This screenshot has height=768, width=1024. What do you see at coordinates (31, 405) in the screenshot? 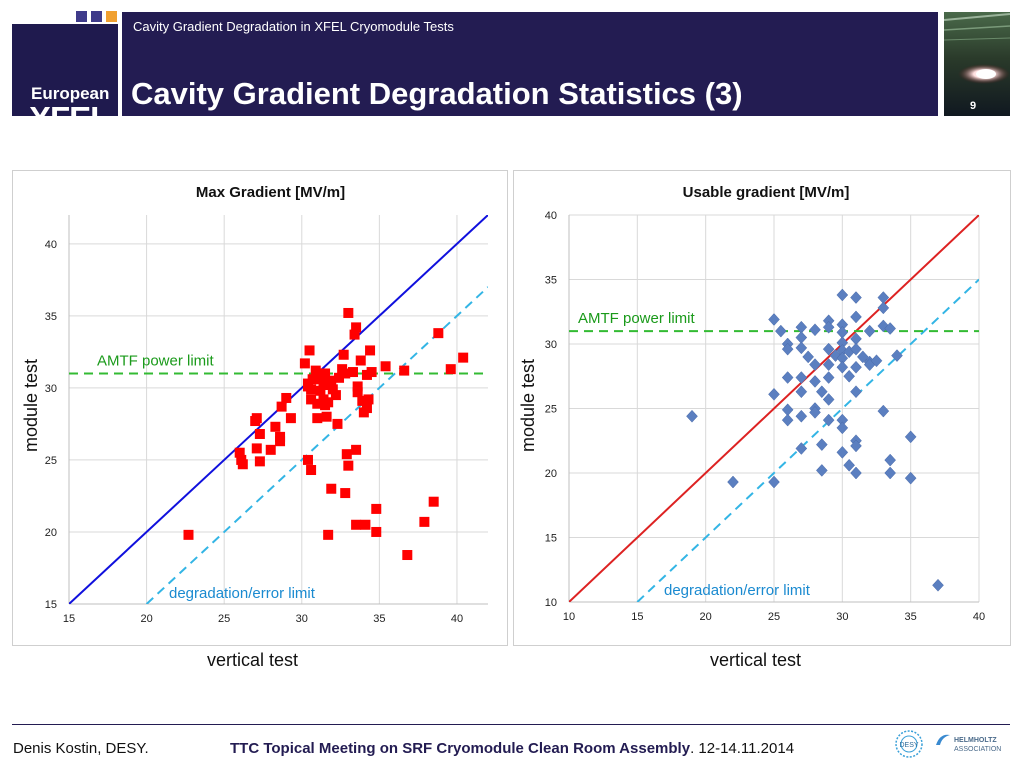
I see `left-ylabel: module test` at bounding box center [31, 405].